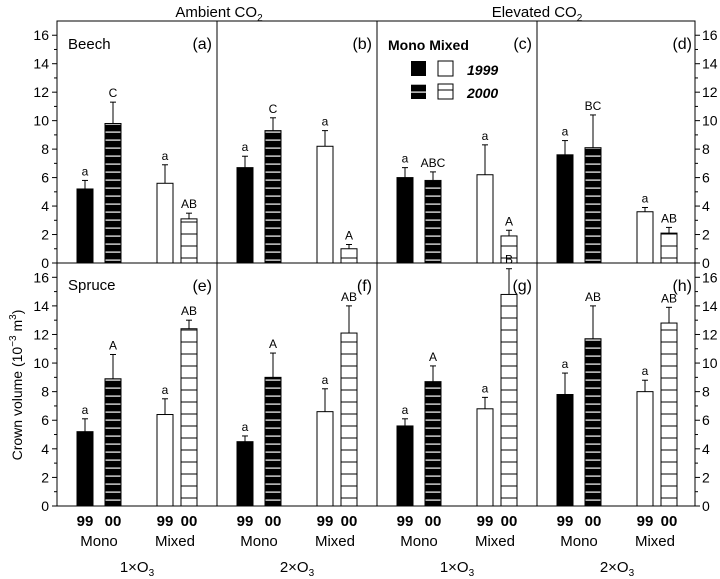 The image size is (720, 579). What do you see at coordinates (593, 106) in the screenshot?
I see `significance-letter: BC` at bounding box center [593, 106].